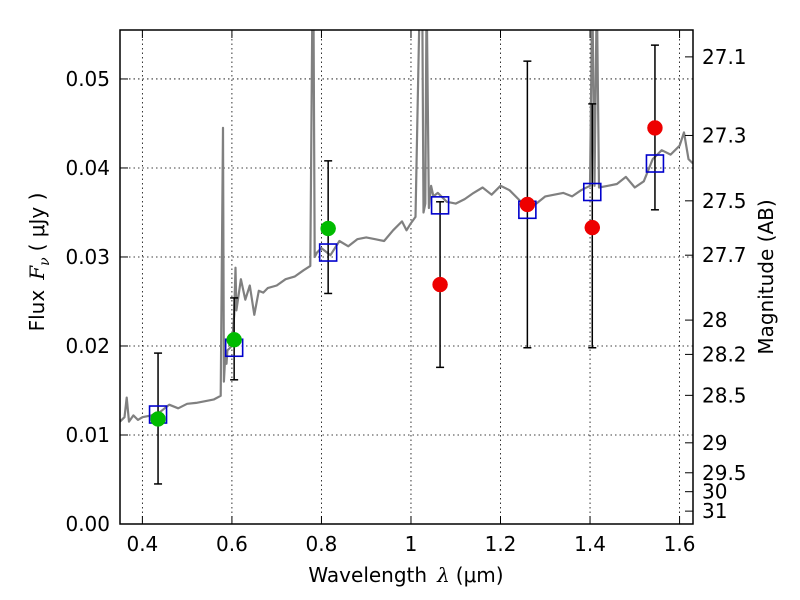 The height and width of the screenshot is (600, 800). What do you see at coordinates (232, 544) in the screenshot?
I see `x-tick-label: 0.6` at bounding box center [232, 544].